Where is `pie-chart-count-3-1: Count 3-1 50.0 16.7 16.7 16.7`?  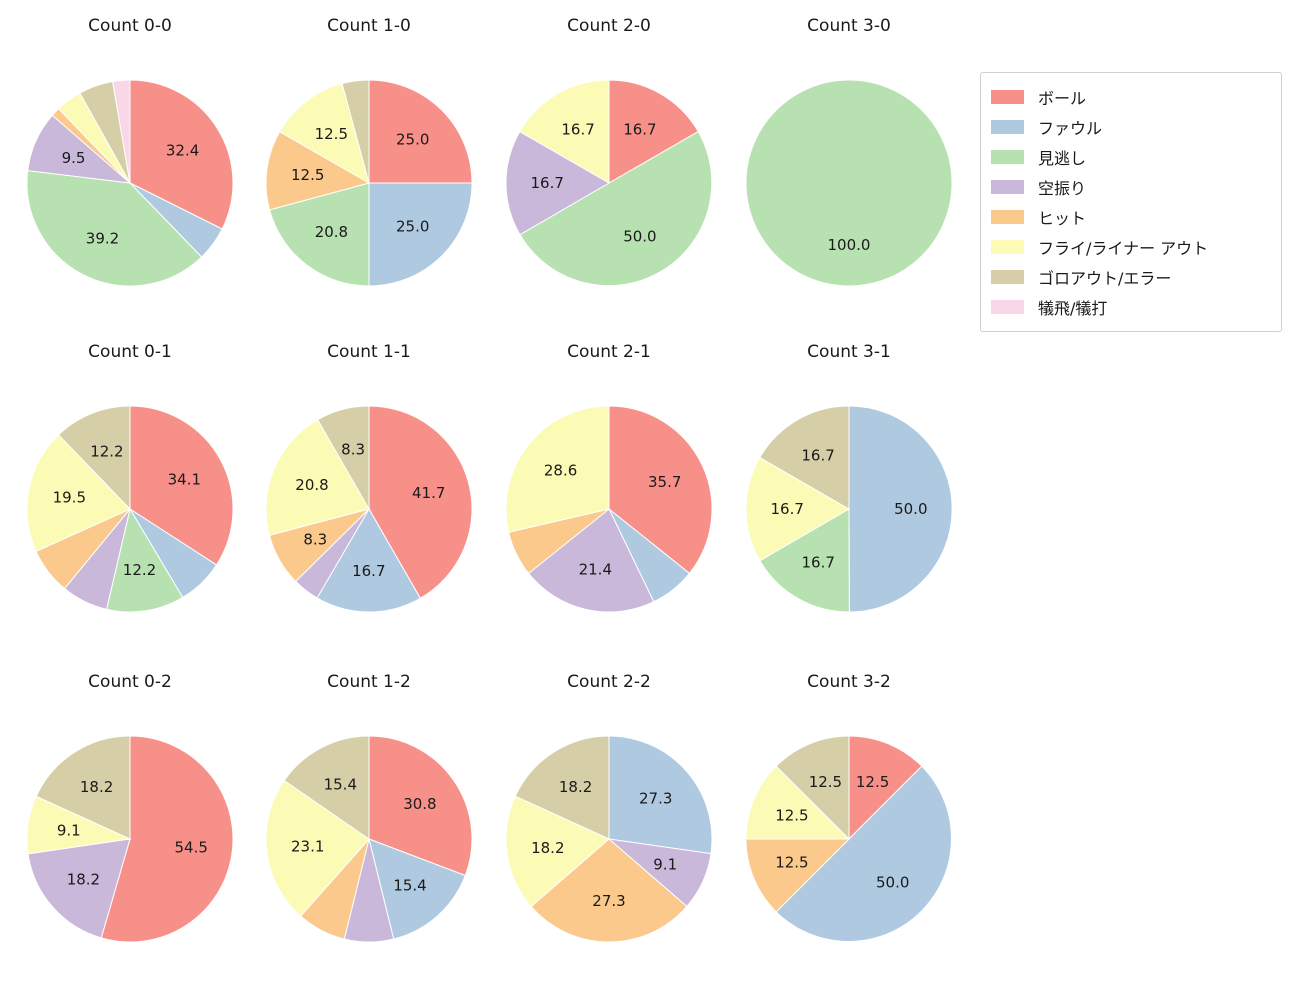
pie-chart-count-3-1: Count 3-1 50.0 16.7 16.7 16.7 is located at coordinates (849, 482).